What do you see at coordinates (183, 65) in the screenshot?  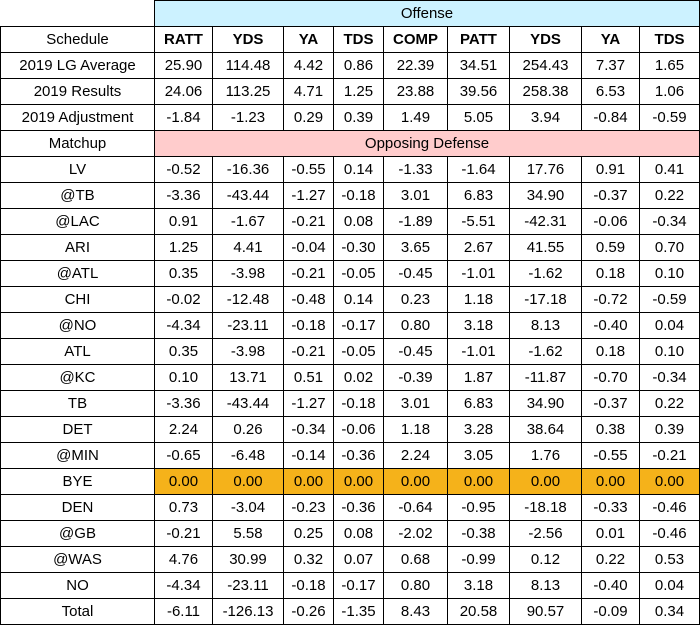 I see `table-cell: 25.90` at bounding box center [183, 65].